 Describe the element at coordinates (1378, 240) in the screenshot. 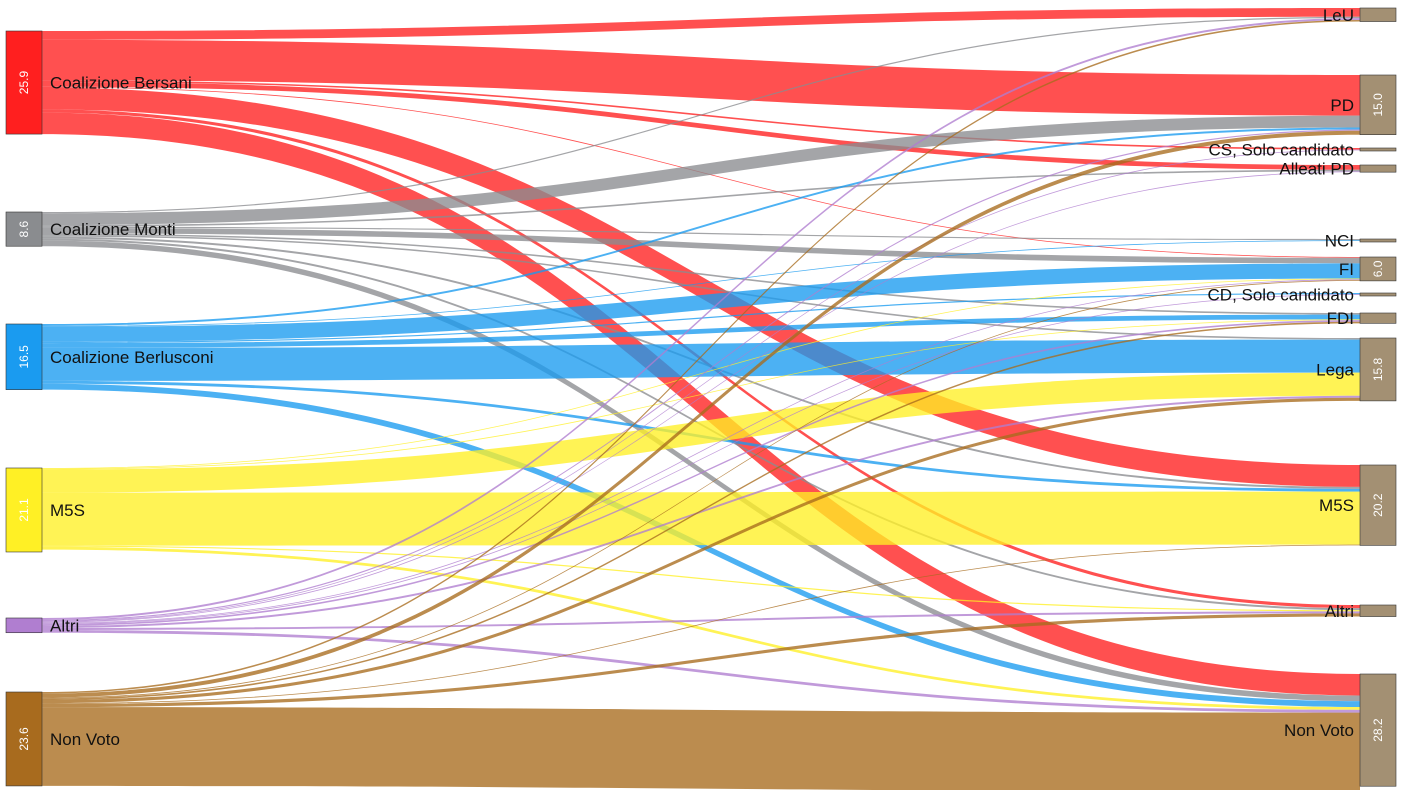

I see `target-node-nci` at that location.